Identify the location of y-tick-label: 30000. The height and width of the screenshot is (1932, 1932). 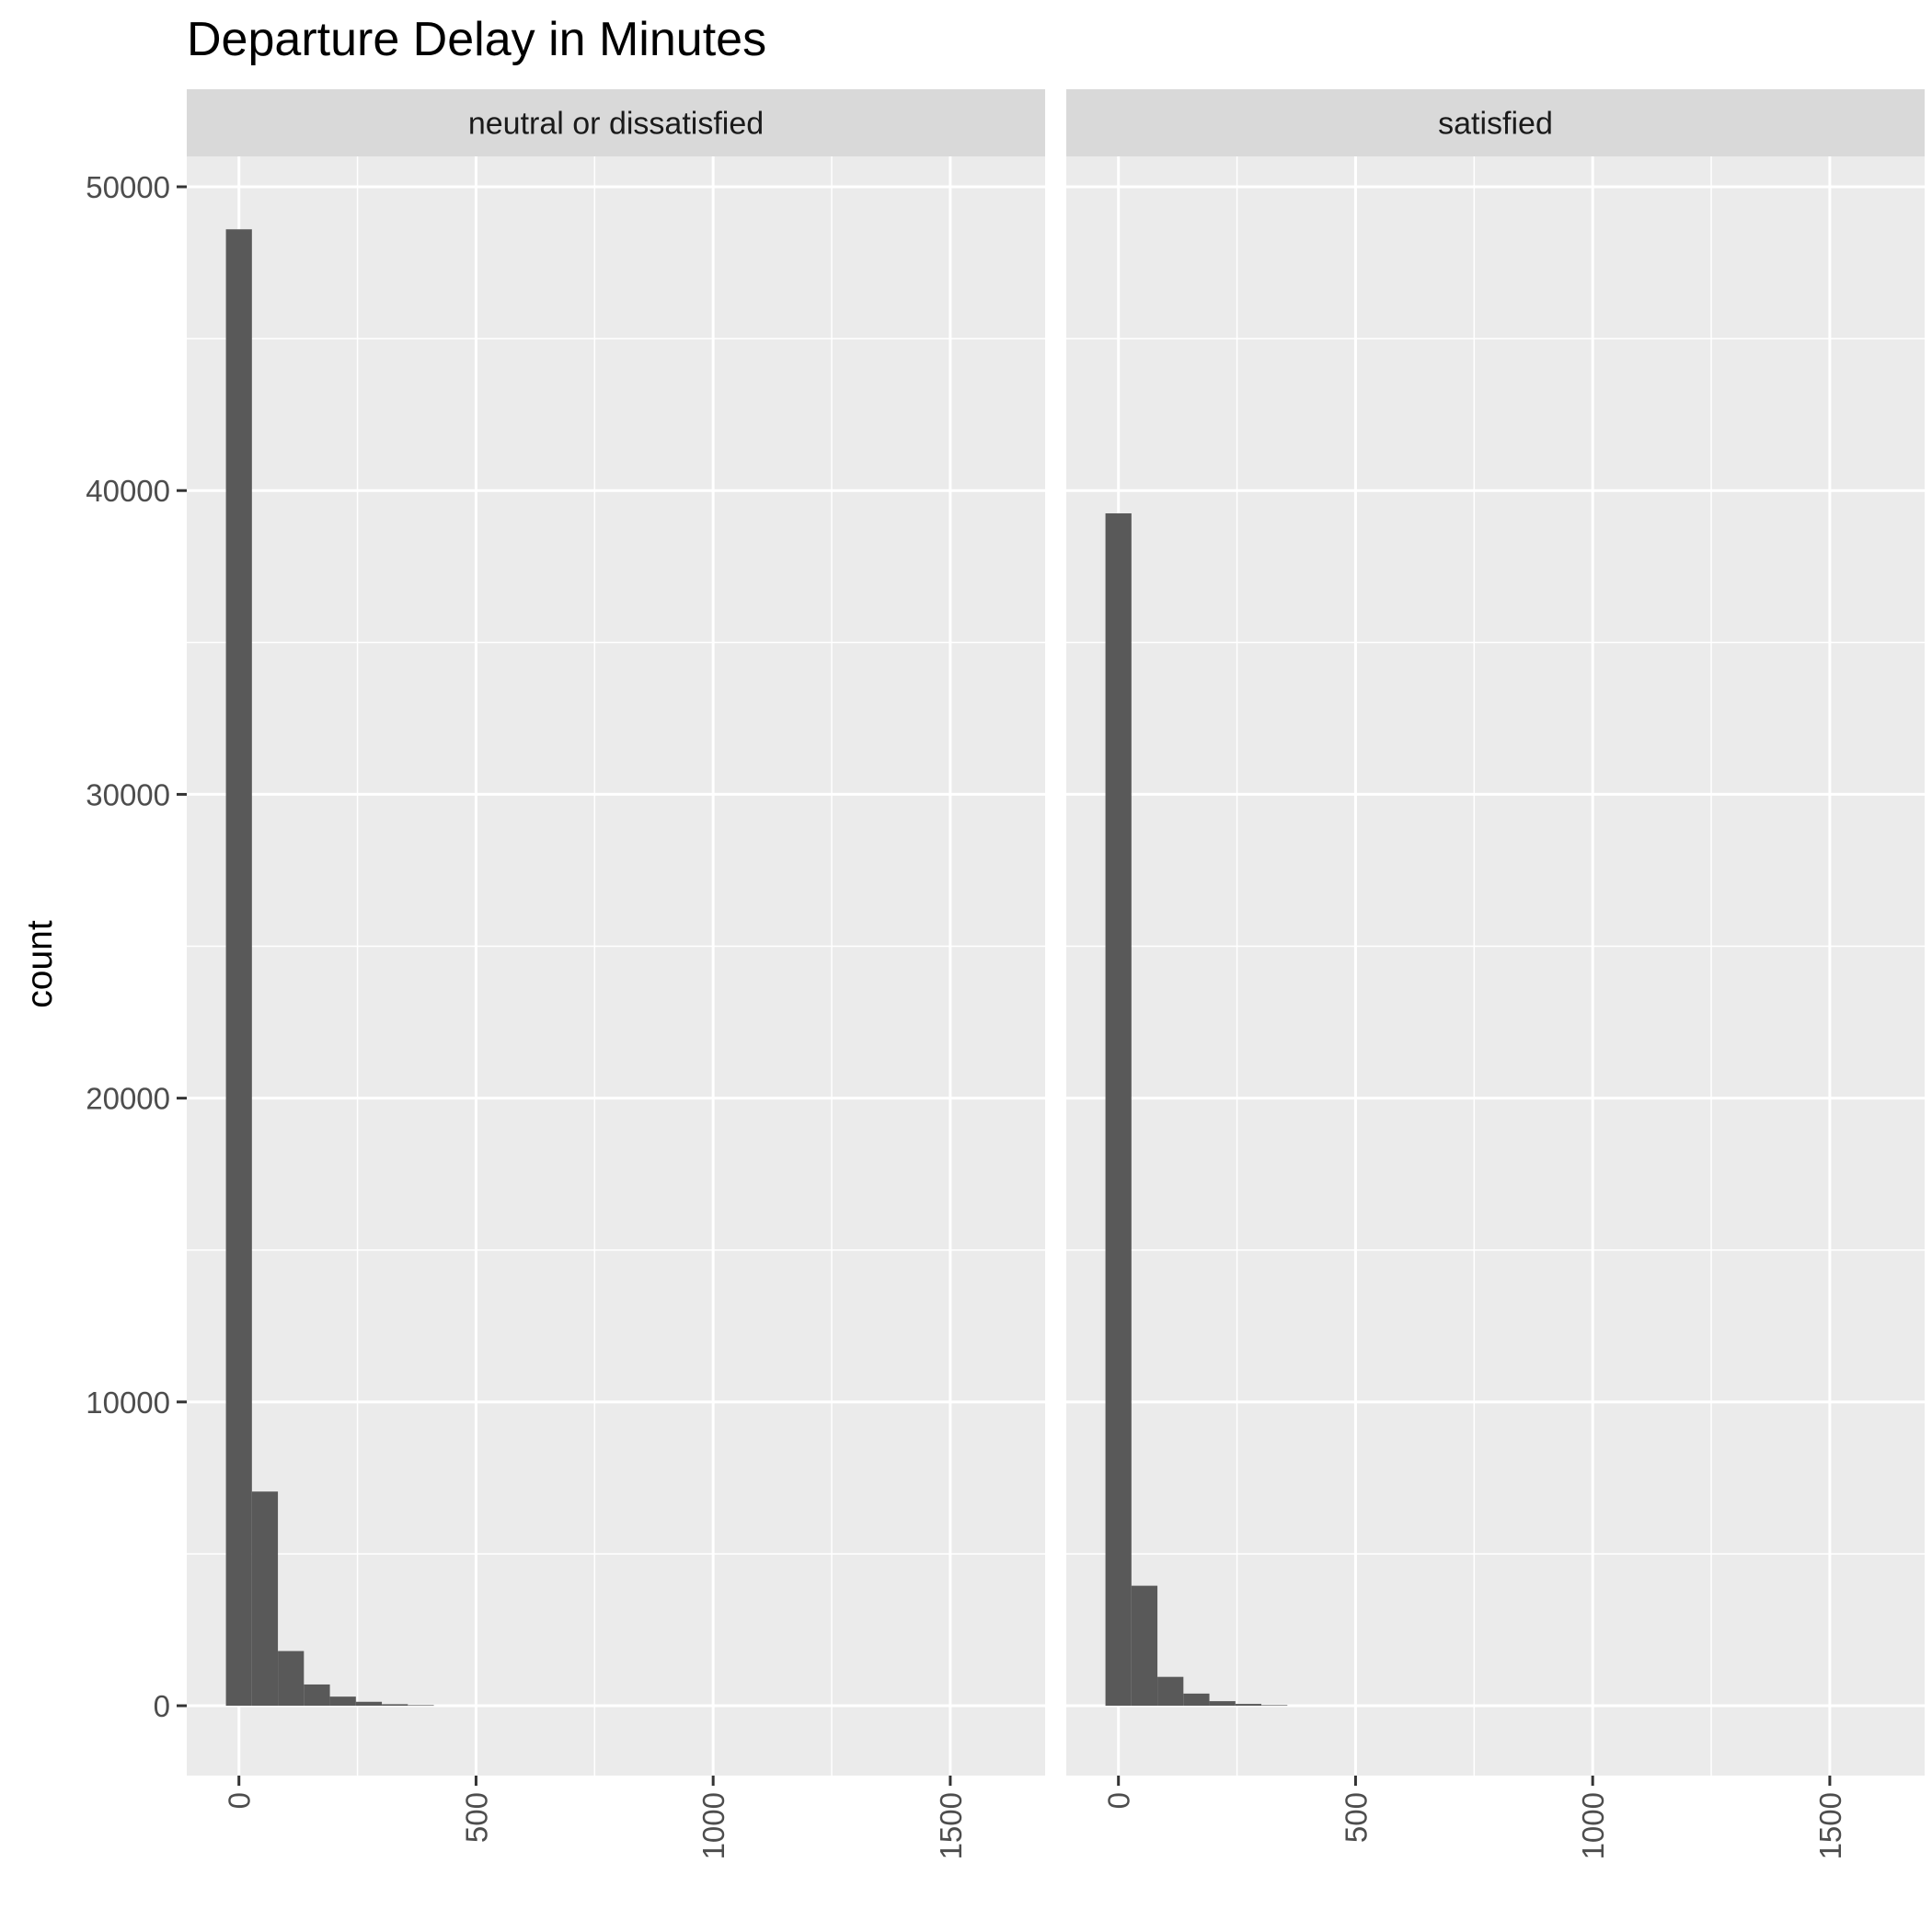
(128, 794).